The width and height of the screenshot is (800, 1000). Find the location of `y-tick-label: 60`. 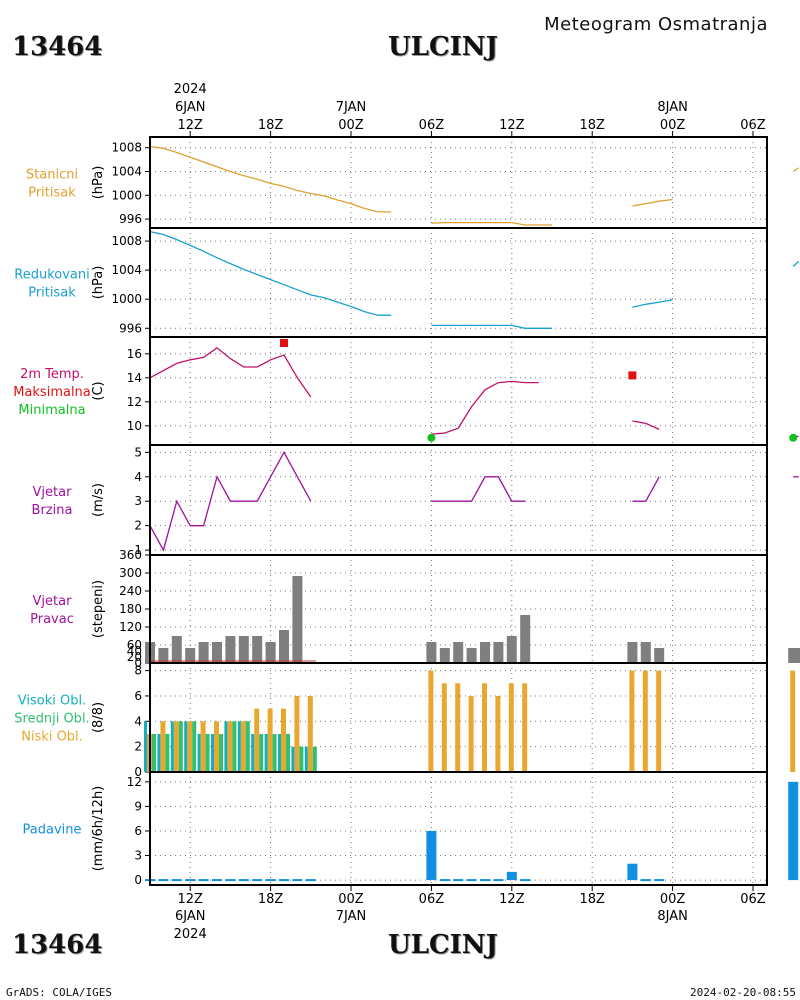

y-tick-label: 60 is located at coordinates (134, 645).